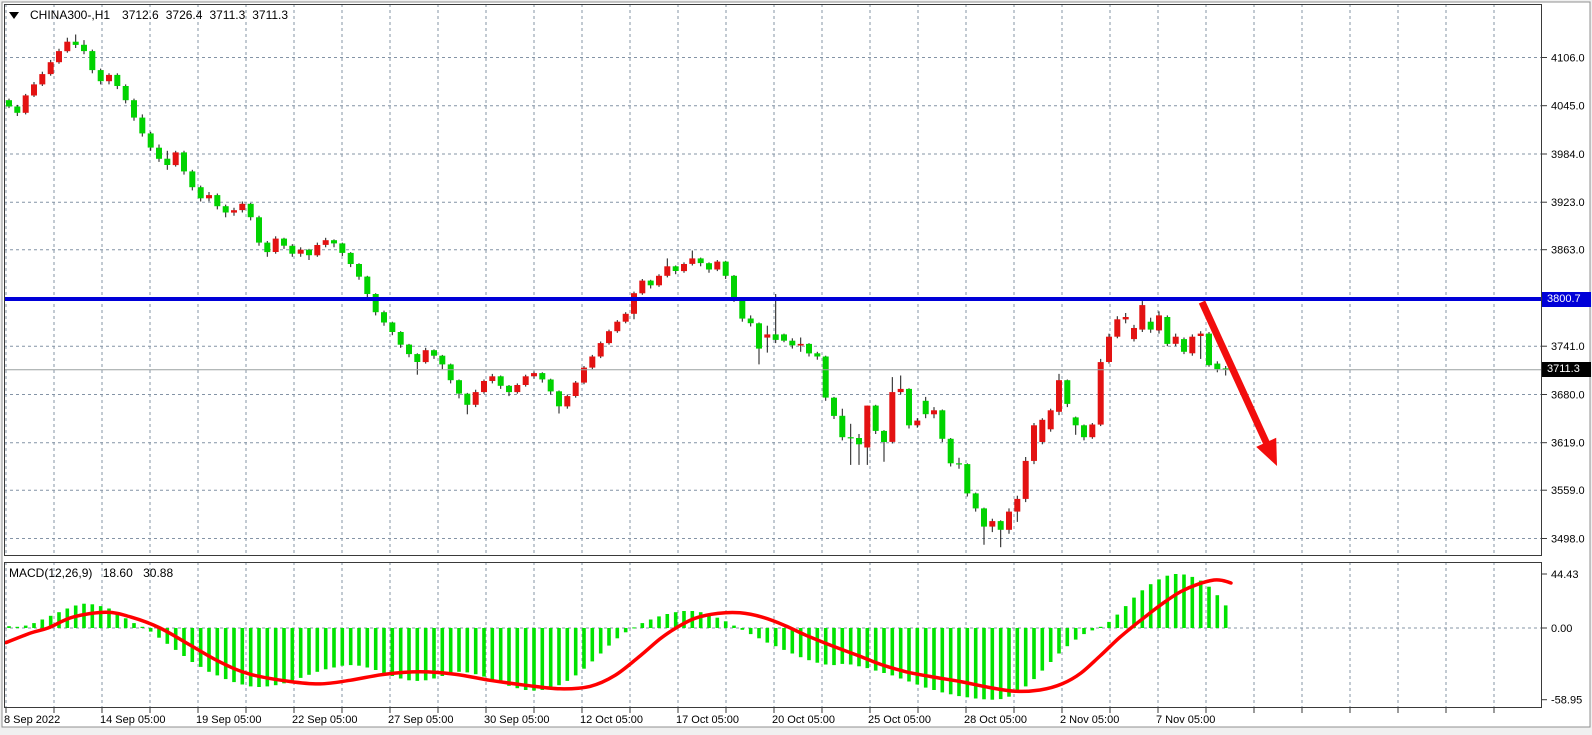 Image resolution: width=1592 pixels, height=735 pixels. I want to click on macd-axis-label: 44.43, so click(1565, 575).